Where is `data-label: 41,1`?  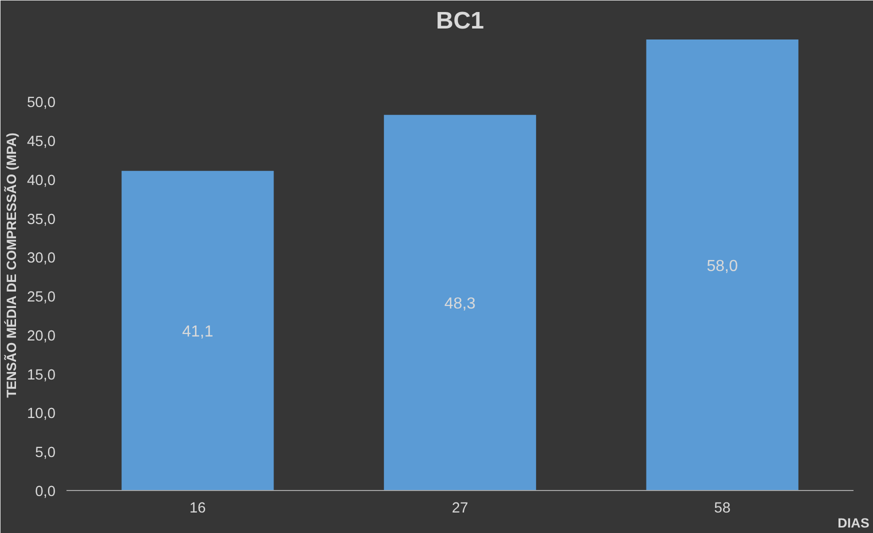
data-label: 41,1 is located at coordinates (198, 332).